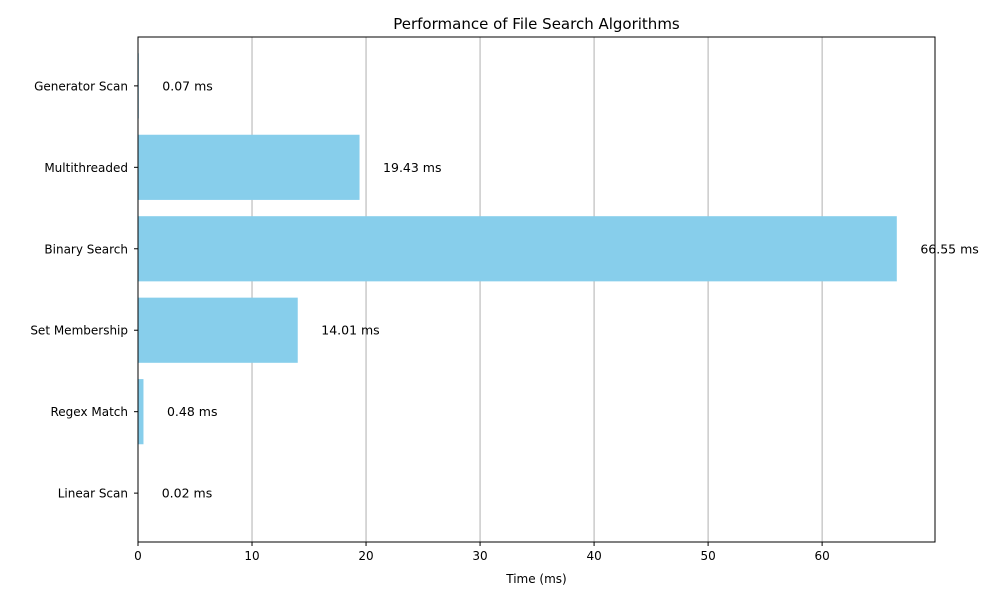 The height and width of the screenshot is (600, 1000). Describe the element at coordinates (412, 167) in the screenshot. I see `bar-value-label: 19.43 ms` at that location.